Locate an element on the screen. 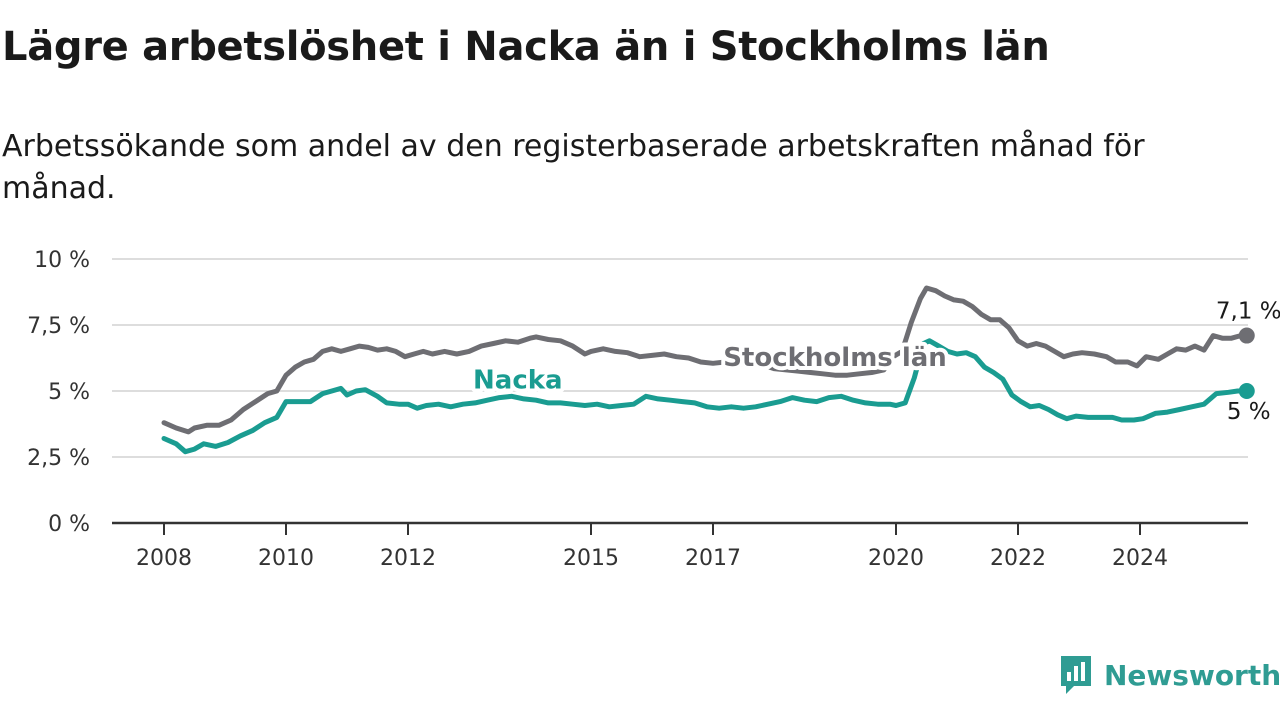 This screenshot has width=1280, height=720. brand-logo: Newsworthy is located at coordinates (1169, 675).